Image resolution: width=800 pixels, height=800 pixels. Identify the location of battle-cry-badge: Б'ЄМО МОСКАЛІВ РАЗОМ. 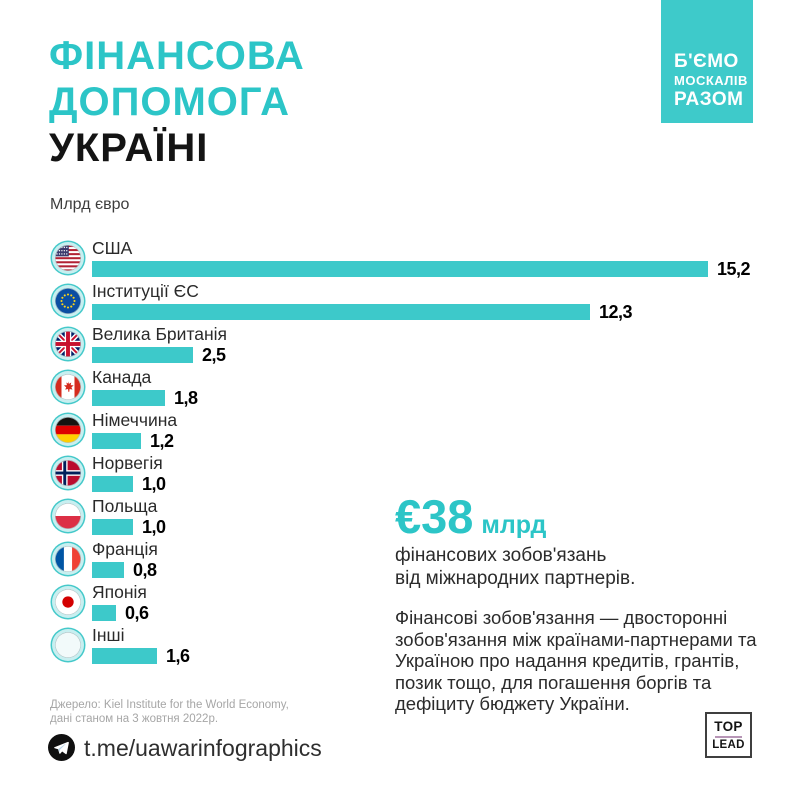
(707, 61).